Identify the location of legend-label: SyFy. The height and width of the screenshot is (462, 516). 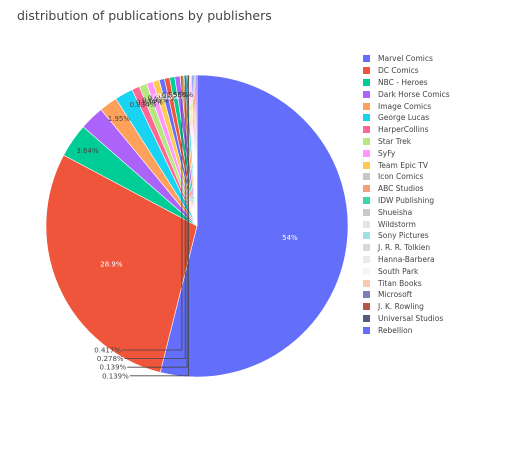
(387, 153).